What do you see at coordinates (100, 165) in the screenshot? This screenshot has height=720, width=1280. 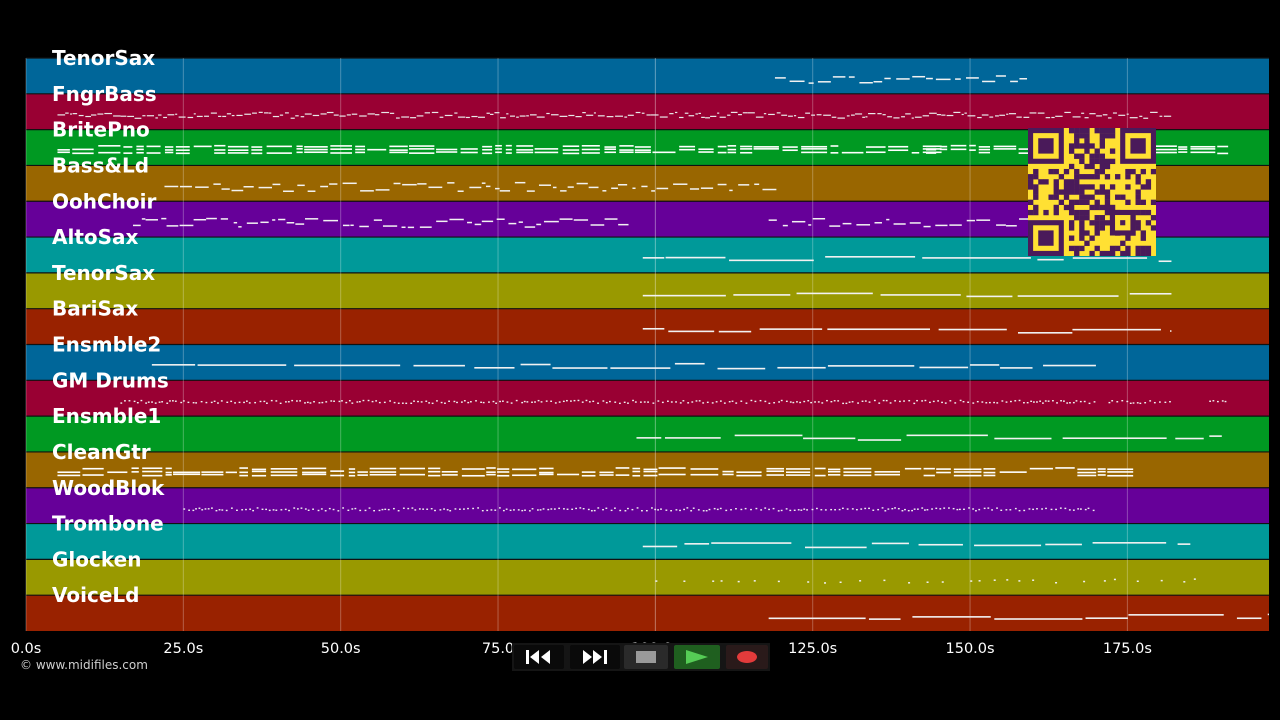 I see `track-label: Bass&Ld` at bounding box center [100, 165].